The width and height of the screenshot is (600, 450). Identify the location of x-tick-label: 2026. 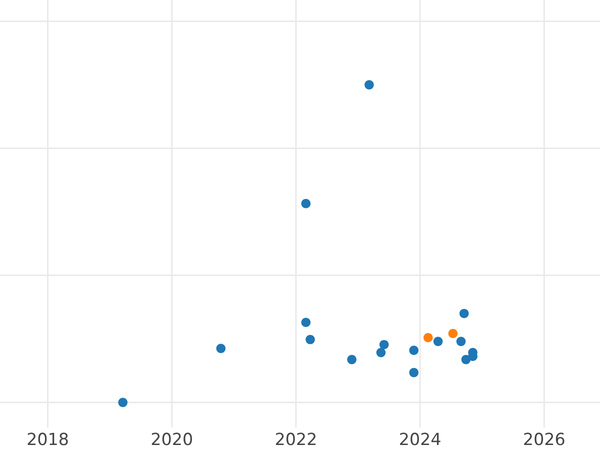
(544, 439).